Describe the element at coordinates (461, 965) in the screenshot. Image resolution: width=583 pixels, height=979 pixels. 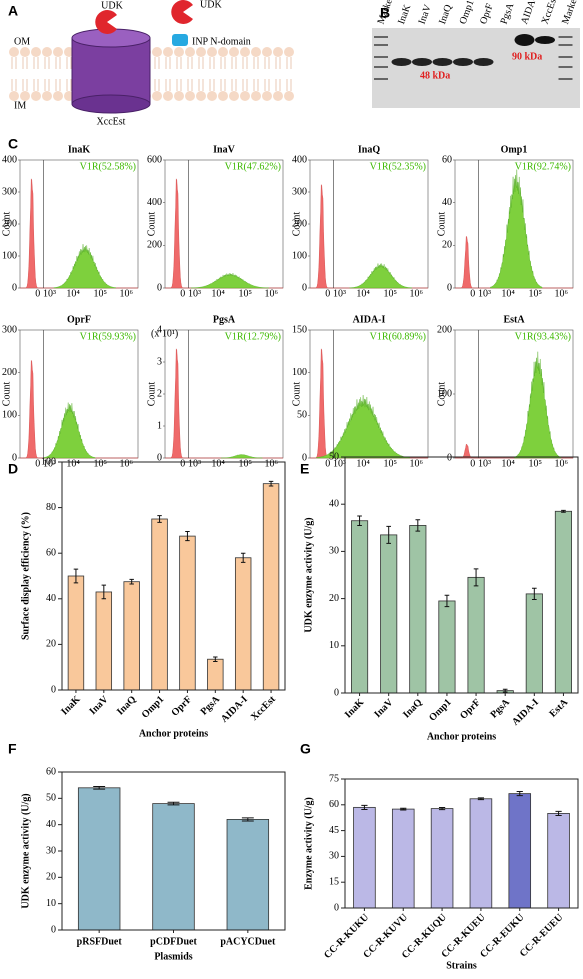
I see `x-axis-label: Strains` at that location.